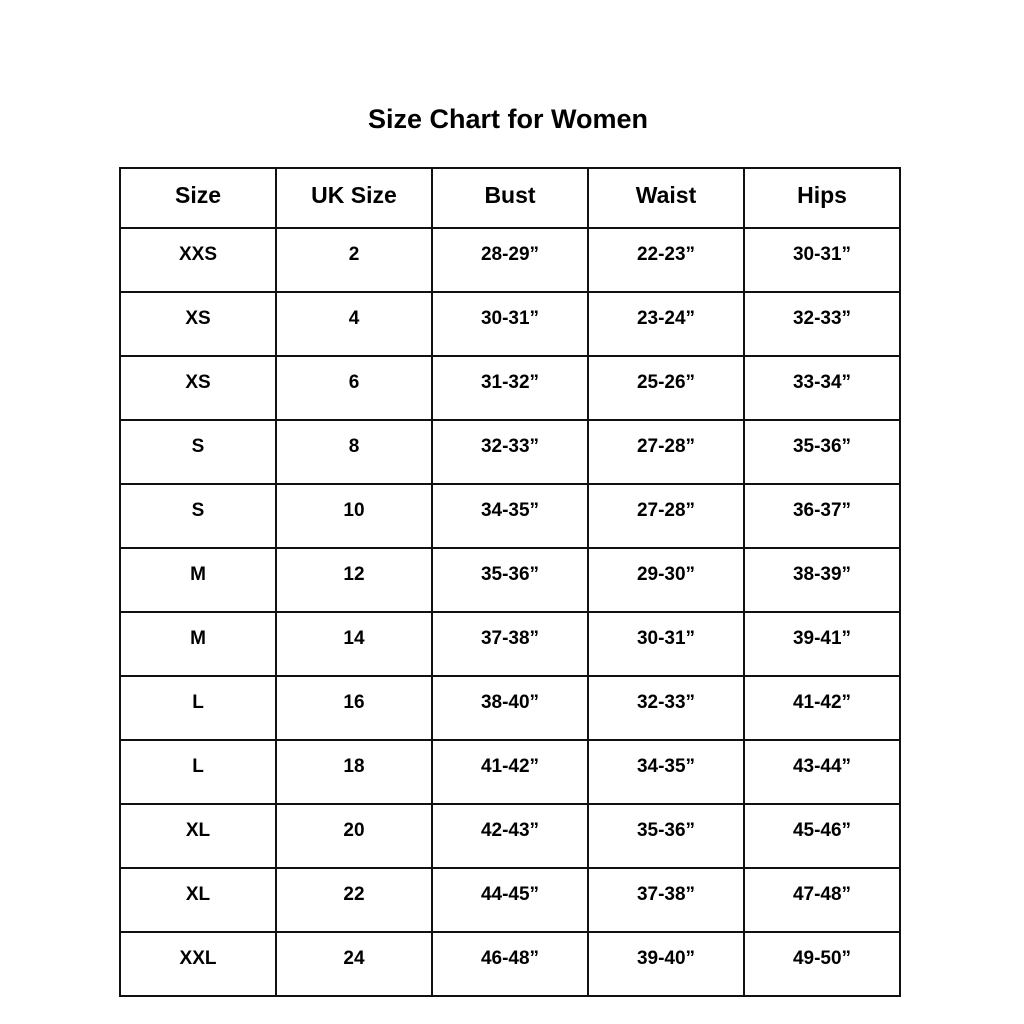 Image resolution: width=1024 pixels, height=1024 pixels. What do you see at coordinates (822, 644) in the screenshot?
I see `cell-hips: 39-41”` at bounding box center [822, 644].